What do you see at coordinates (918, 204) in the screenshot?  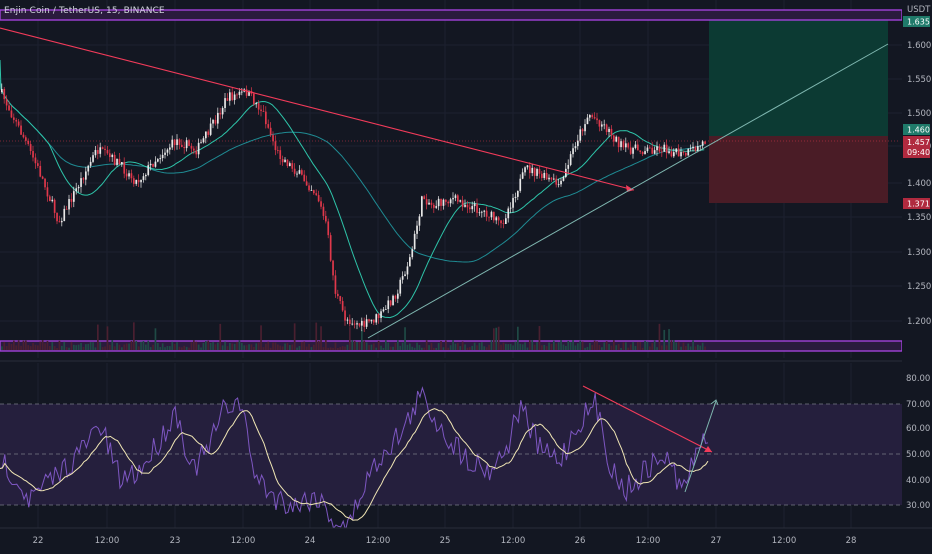 I see `svg-text: 1.371` at bounding box center [918, 204].